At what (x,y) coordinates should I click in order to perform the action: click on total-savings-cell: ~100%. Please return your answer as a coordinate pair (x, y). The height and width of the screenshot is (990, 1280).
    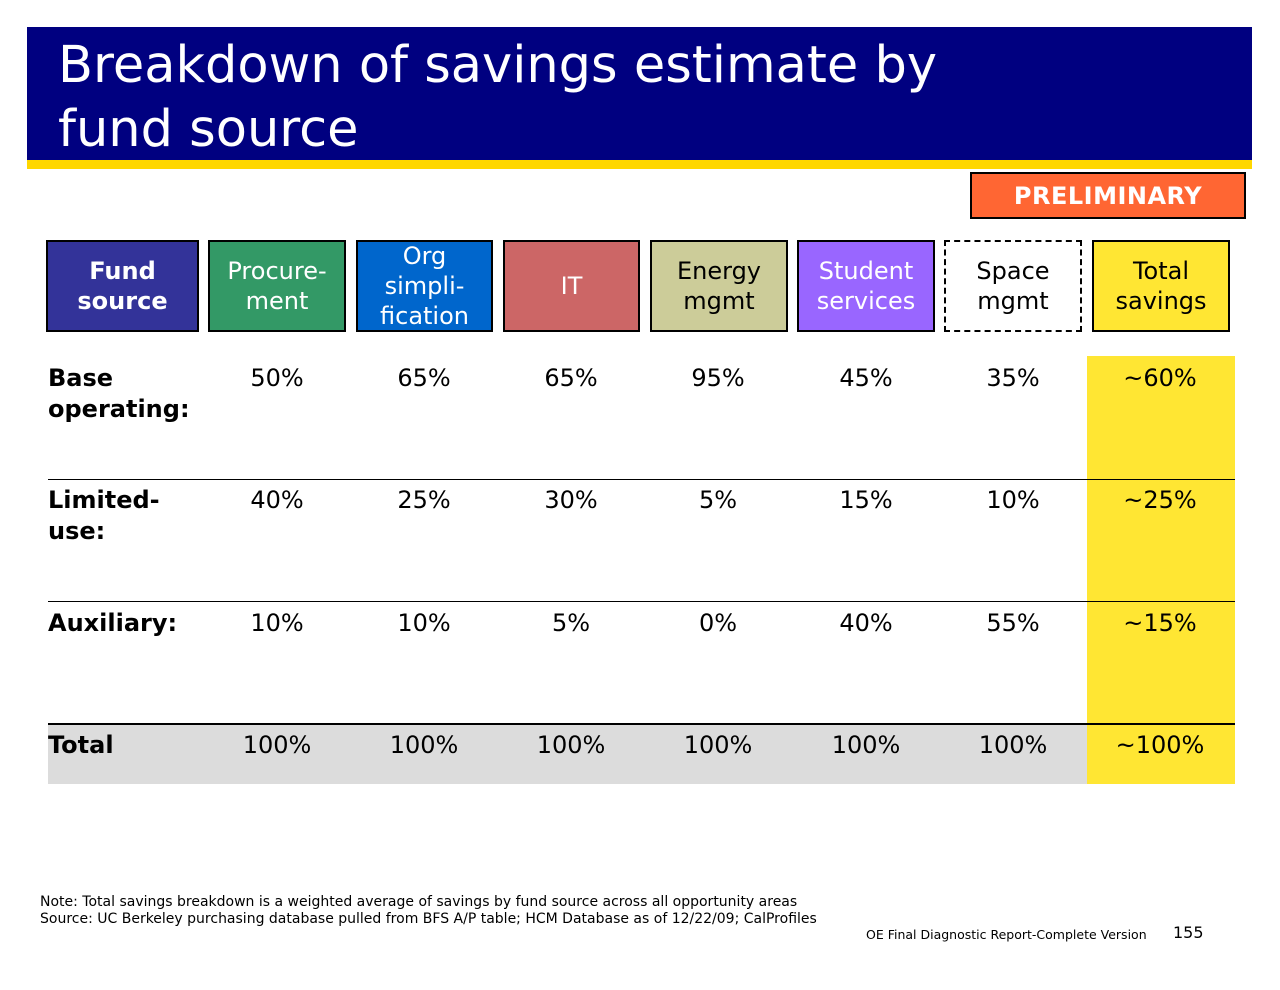
    Looking at the image, I should click on (1160, 745).